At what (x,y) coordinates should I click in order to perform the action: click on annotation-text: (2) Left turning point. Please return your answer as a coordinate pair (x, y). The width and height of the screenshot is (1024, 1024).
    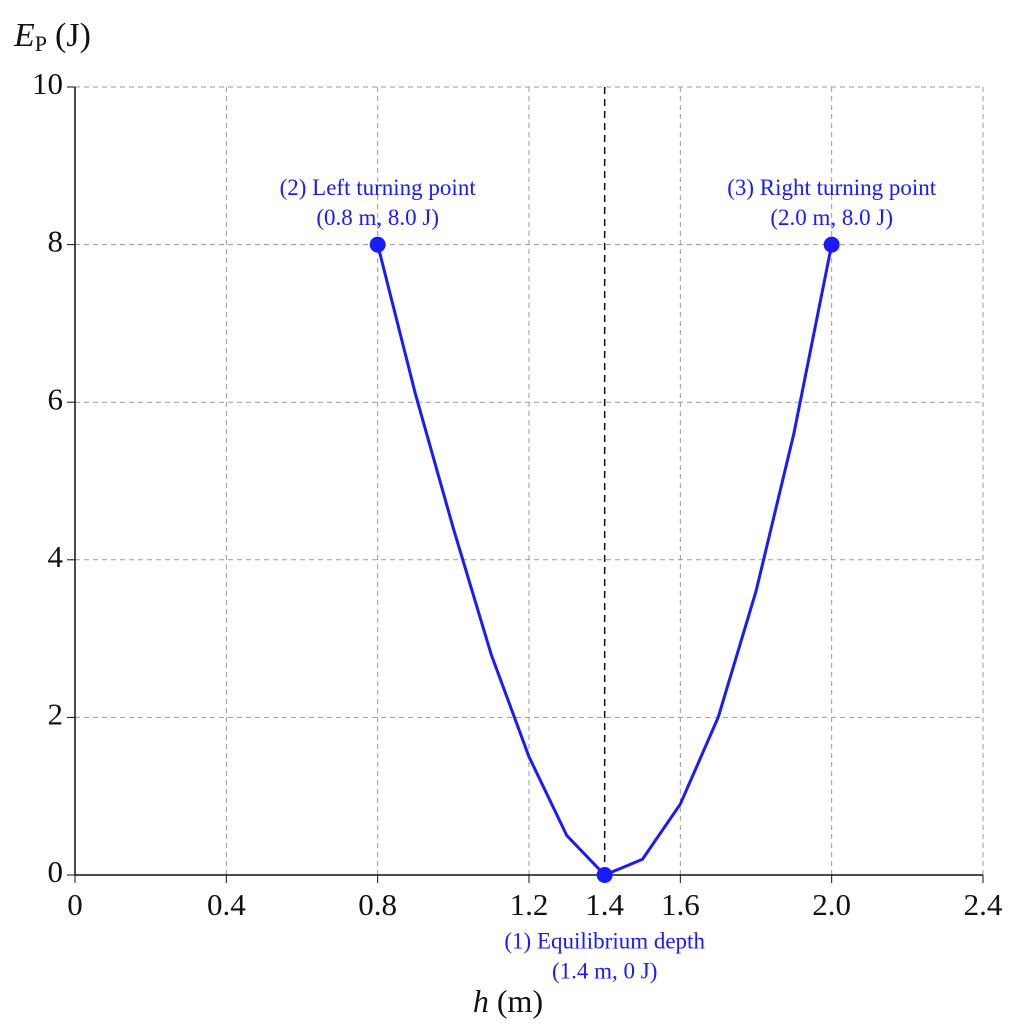
    Looking at the image, I should click on (378, 187).